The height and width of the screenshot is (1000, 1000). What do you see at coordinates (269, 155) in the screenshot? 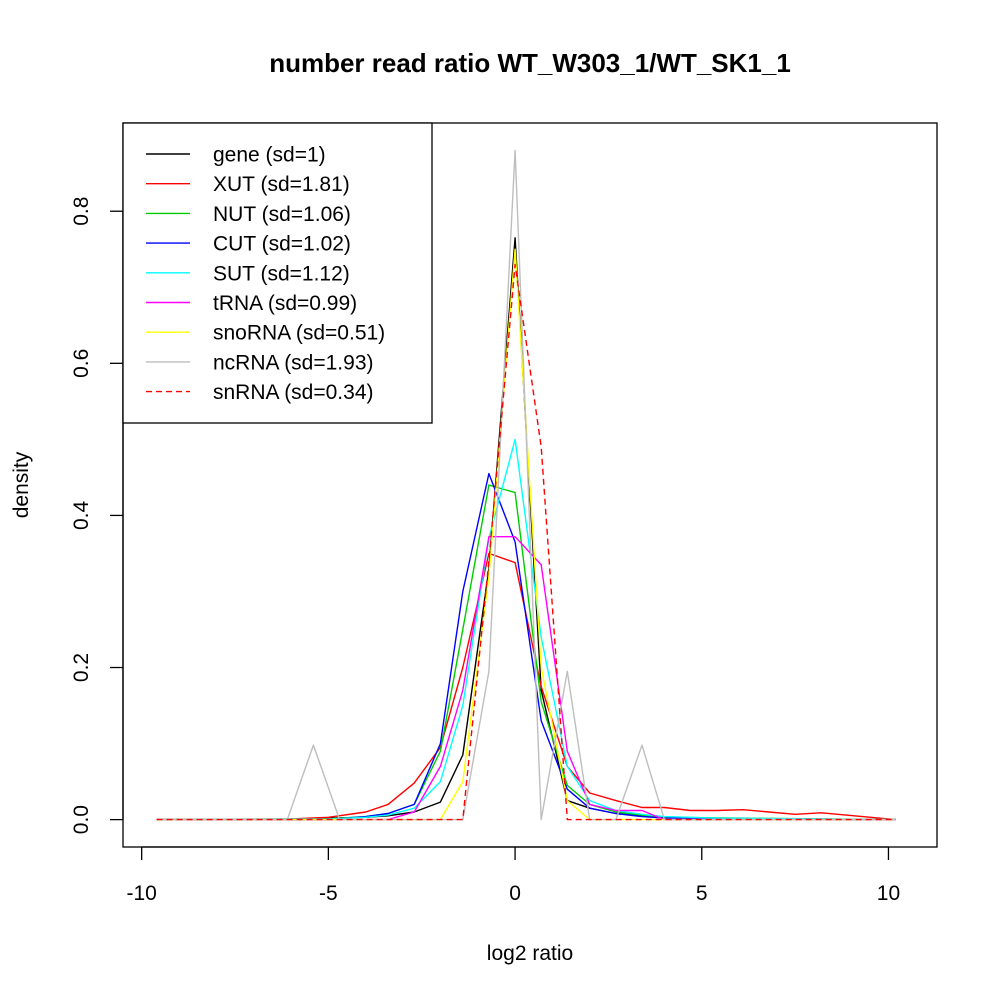
I see `legend-label-0: gene (sd=1)` at bounding box center [269, 155].